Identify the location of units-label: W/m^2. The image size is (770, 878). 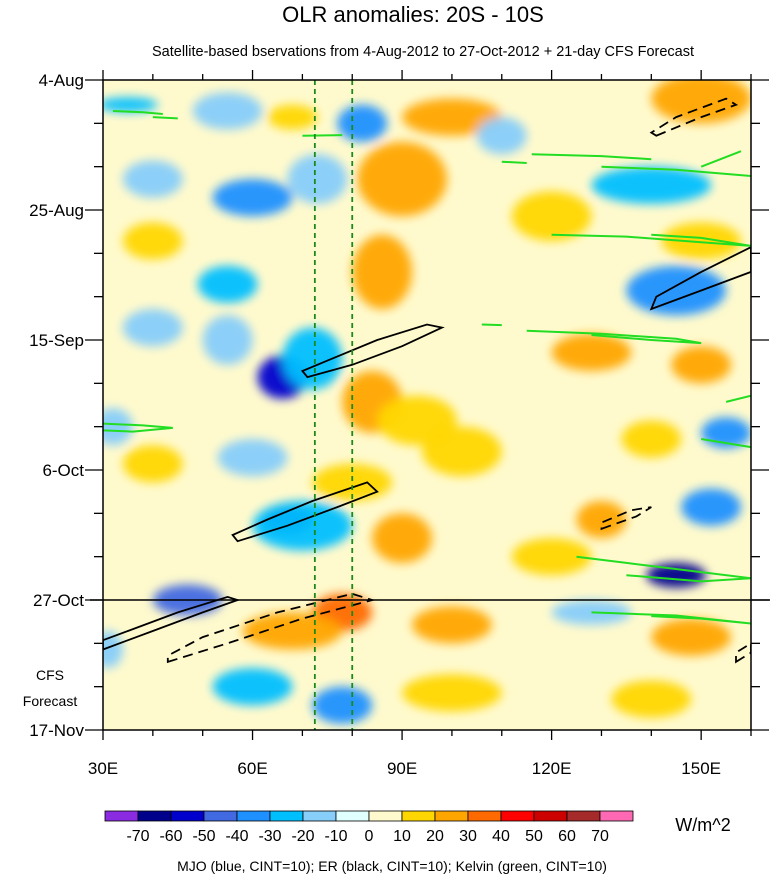
(702, 825).